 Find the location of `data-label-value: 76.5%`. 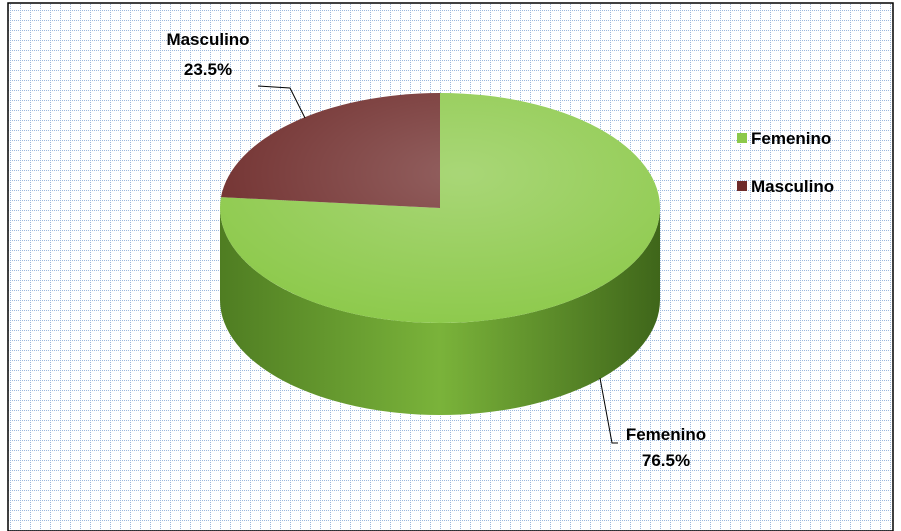

data-label-value: 76.5% is located at coordinates (666, 460).